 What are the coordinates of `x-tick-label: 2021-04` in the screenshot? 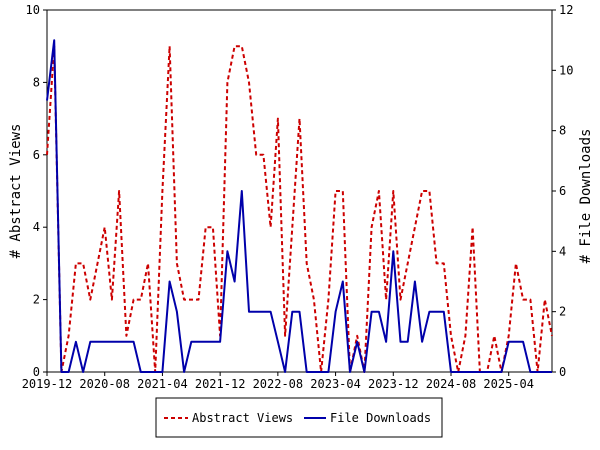 It's located at (162, 384).